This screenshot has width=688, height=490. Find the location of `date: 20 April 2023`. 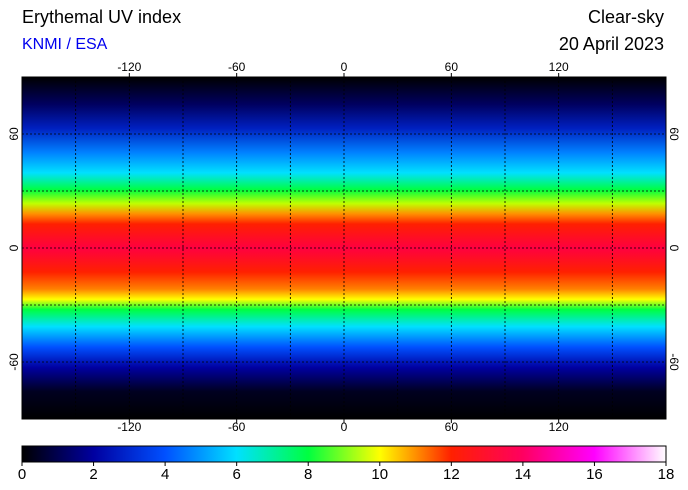

date: 20 April 2023 is located at coordinates (611, 44).